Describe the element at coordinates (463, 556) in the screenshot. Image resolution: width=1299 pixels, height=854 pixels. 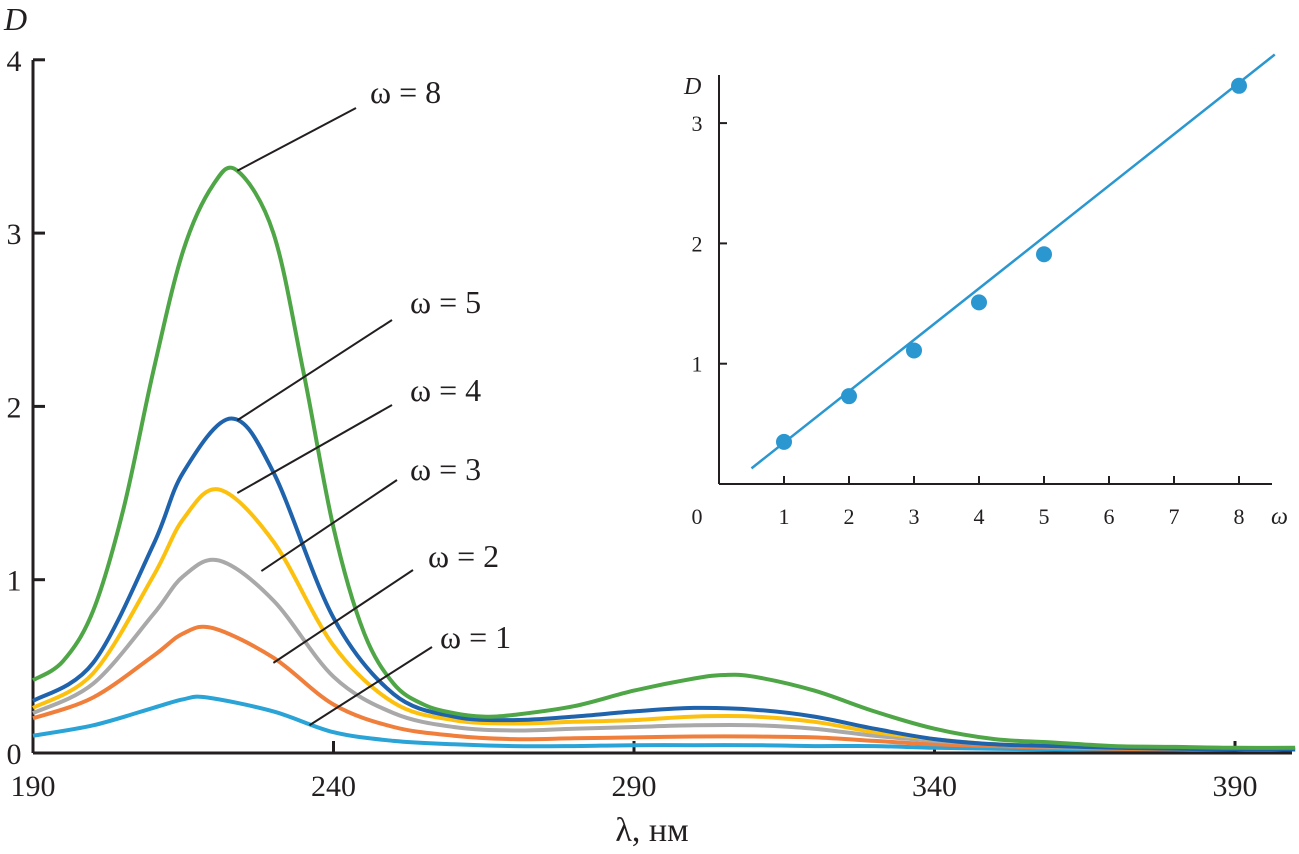
I see `annotation-label: ω = 2` at that location.